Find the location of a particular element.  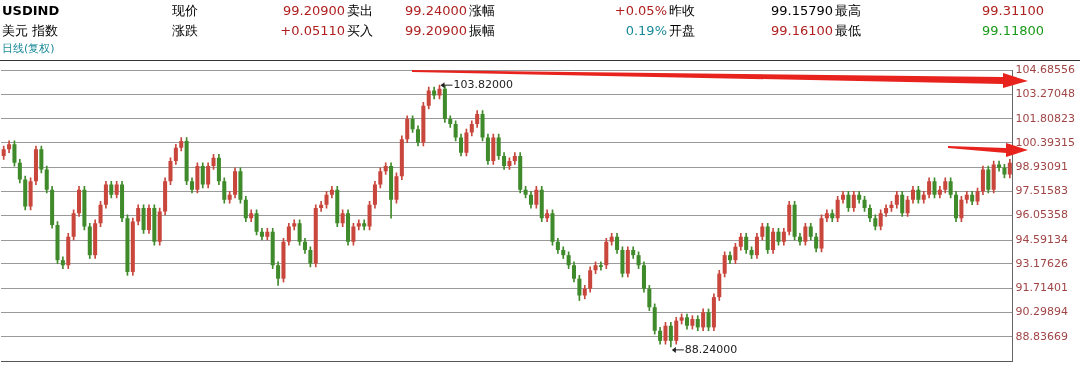

annotation: 103.82000 is located at coordinates (483, 84).